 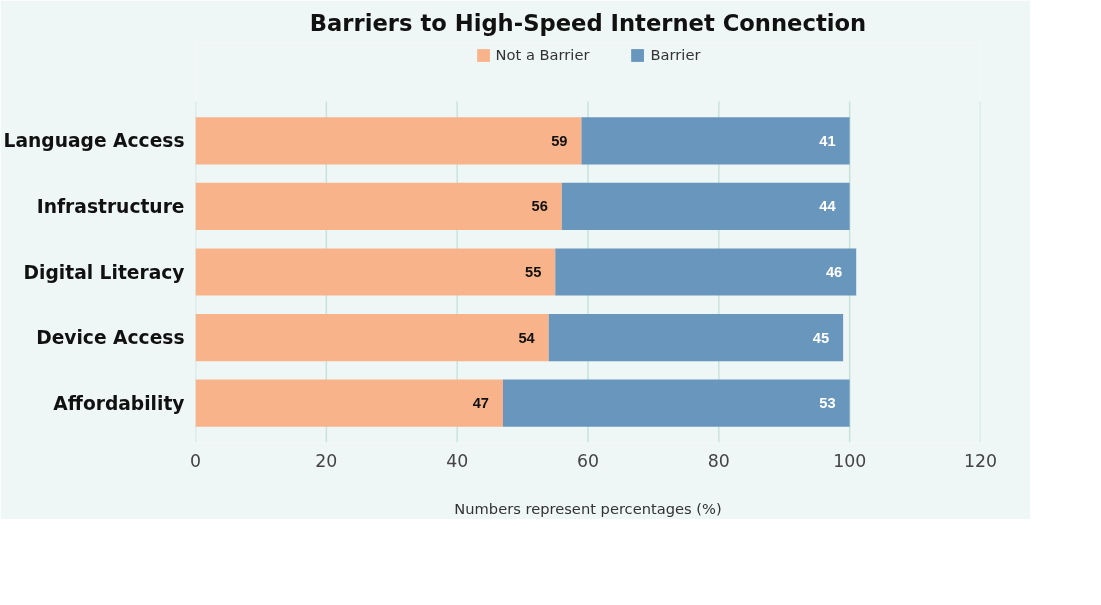 I want to click on x-tick-label: 60, so click(x=588, y=460).